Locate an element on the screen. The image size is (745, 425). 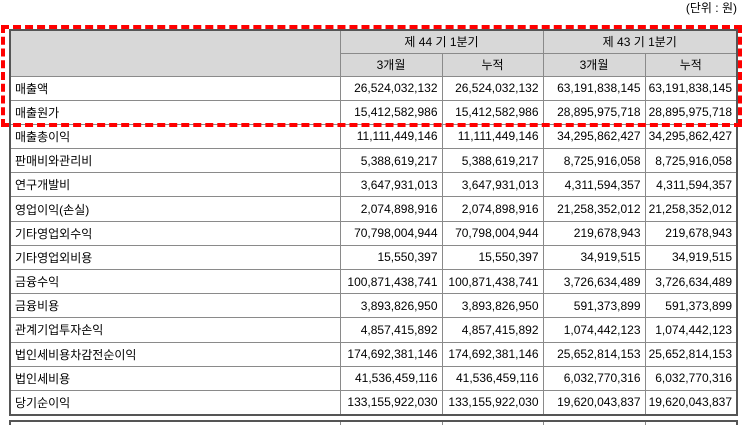
cell-period43-cumulative: 8,725,916,058 is located at coordinates (691, 161).